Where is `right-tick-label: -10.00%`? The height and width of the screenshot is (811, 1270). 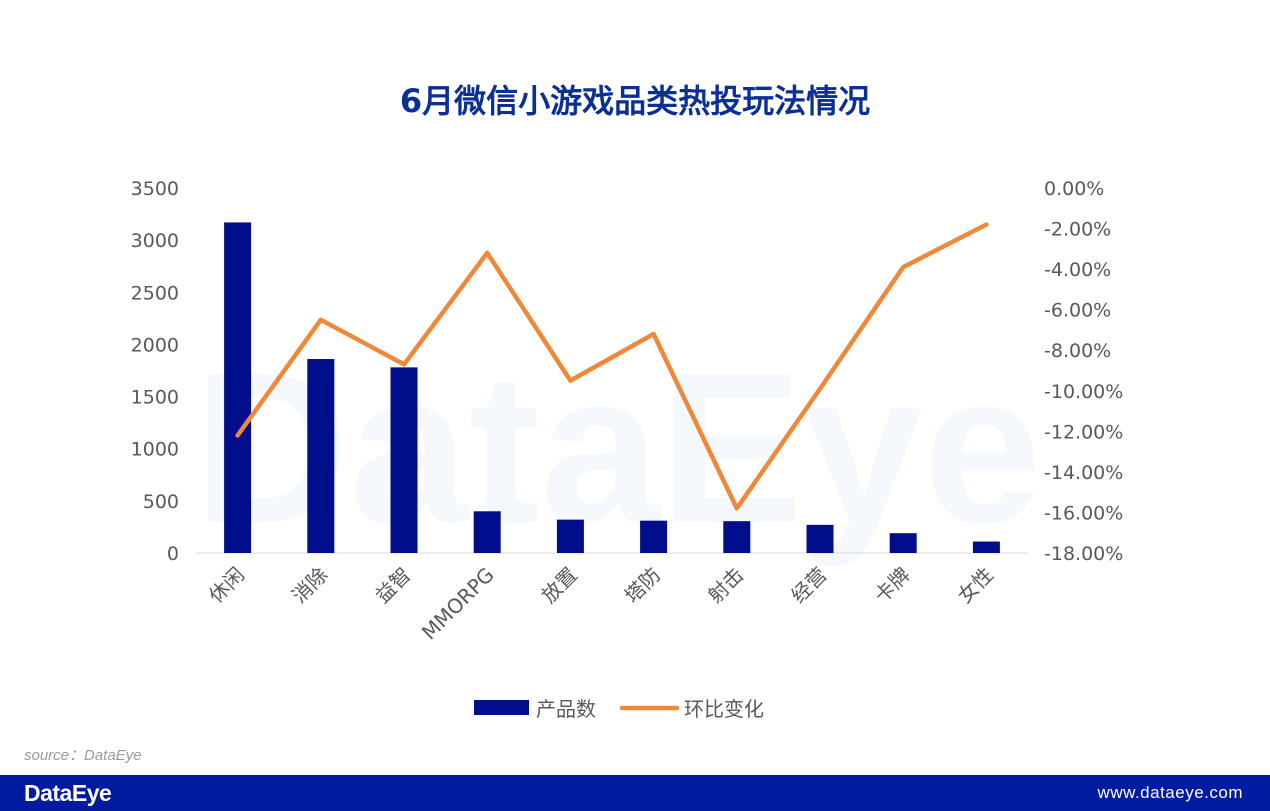
right-tick-label: -10.00% is located at coordinates (1083, 392).